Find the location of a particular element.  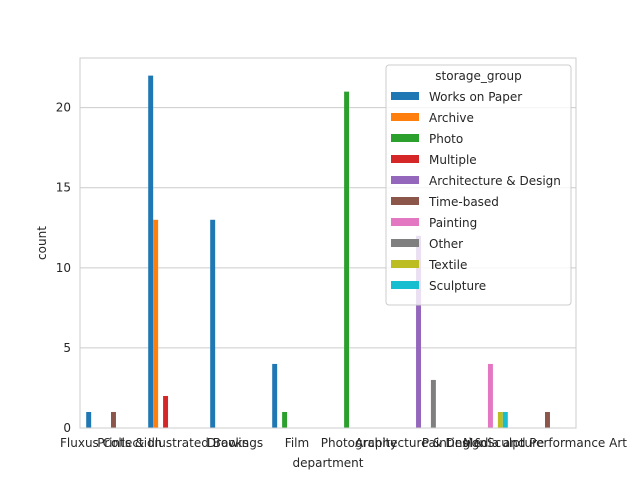

x-axis-title: department is located at coordinates (328, 463).